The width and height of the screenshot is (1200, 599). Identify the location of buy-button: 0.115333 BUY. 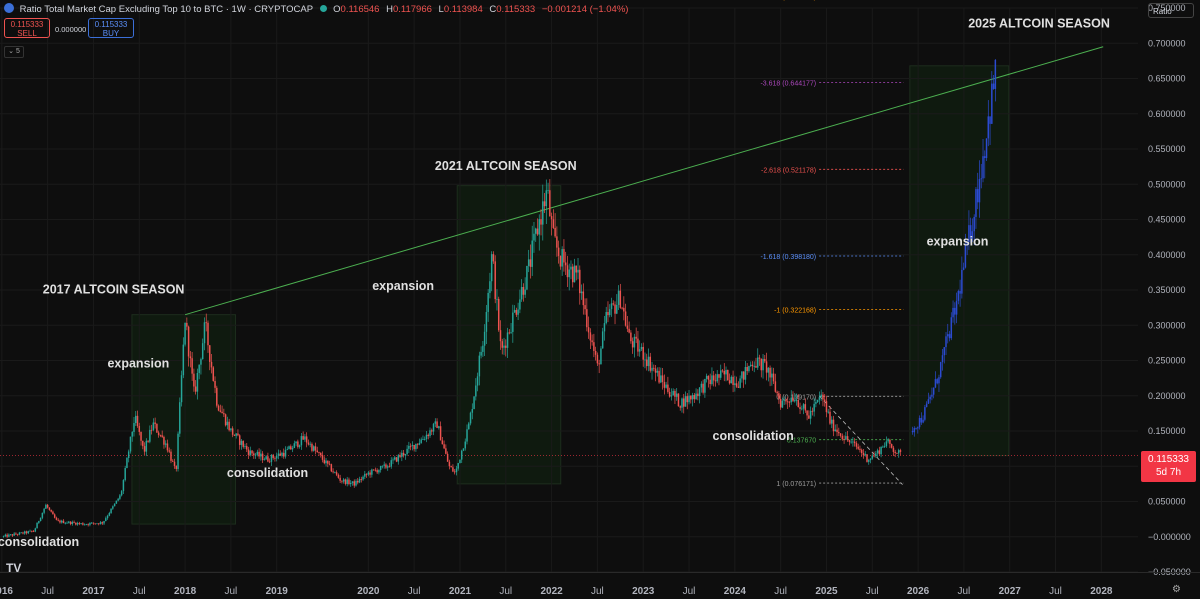
(111, 28).